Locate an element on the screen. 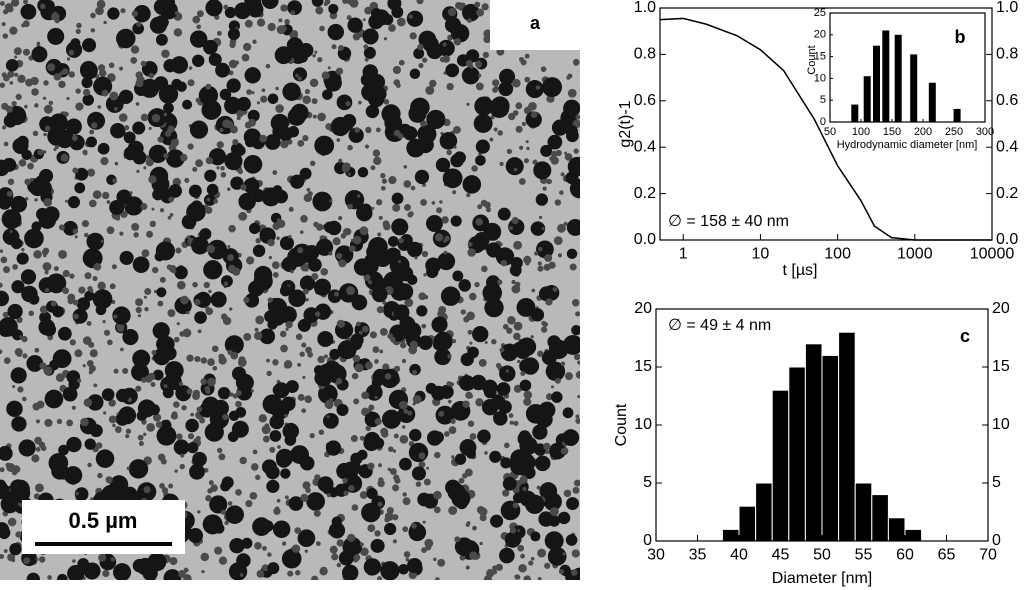 This screenshot has height=590, width=1024. x-axis-label: t [µs] is located at coordinates (800, 270).